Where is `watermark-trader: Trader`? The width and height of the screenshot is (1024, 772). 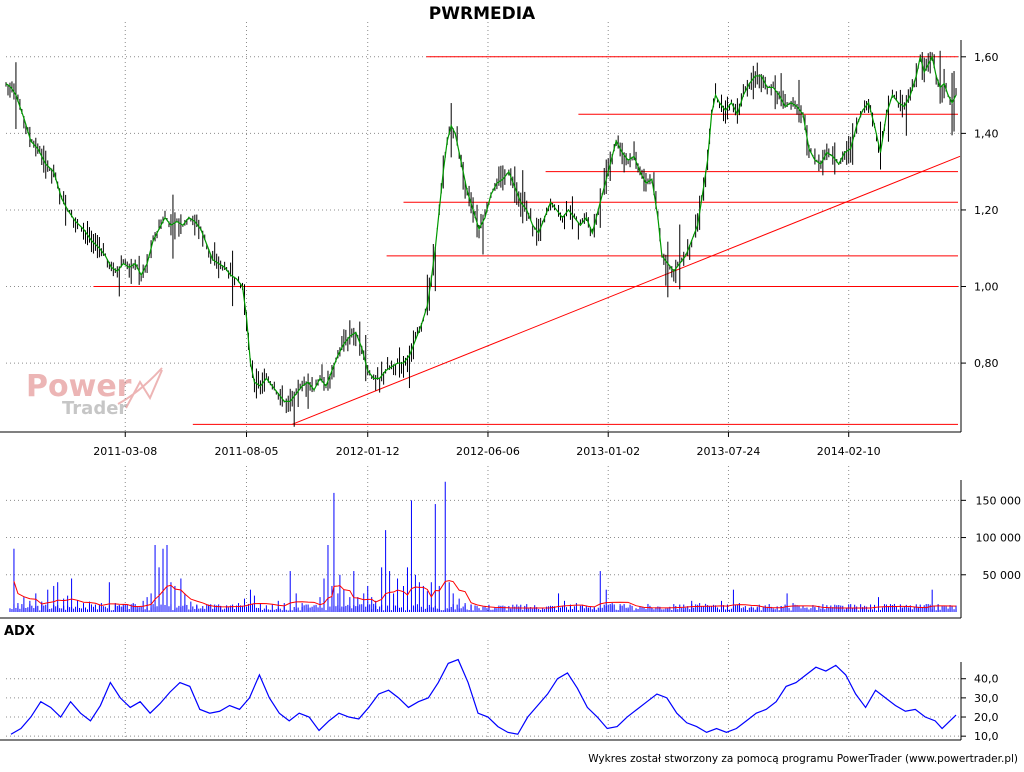 watermark-trader: Trader is located at coordinates (94, 408).